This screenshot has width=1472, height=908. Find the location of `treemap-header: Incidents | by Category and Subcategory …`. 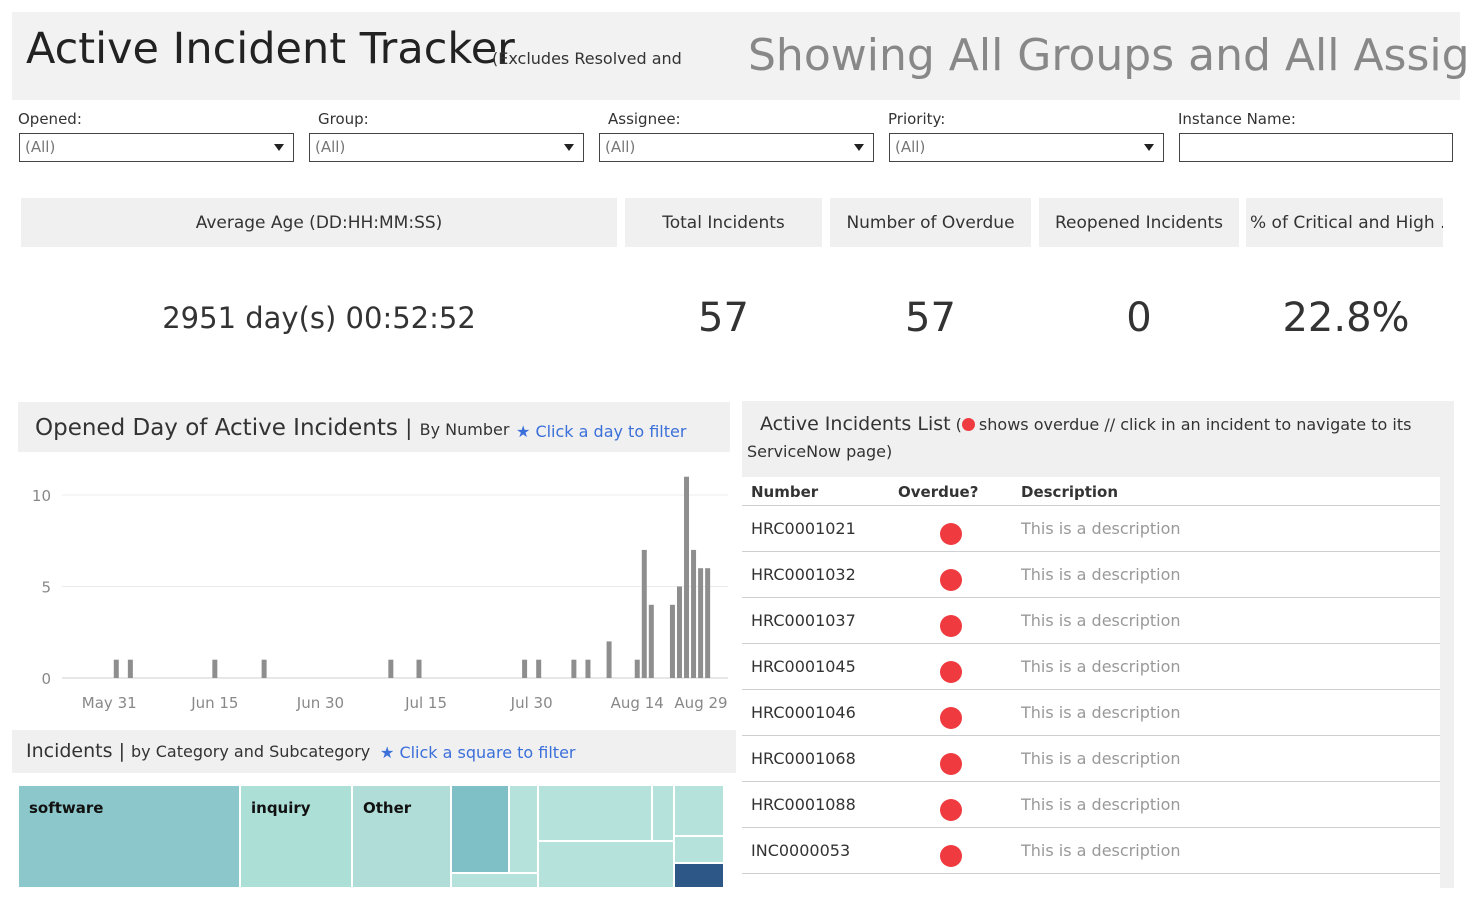

treemap-header: Incidents | by Category and Subcategory … is located at coordinates (374, 751).